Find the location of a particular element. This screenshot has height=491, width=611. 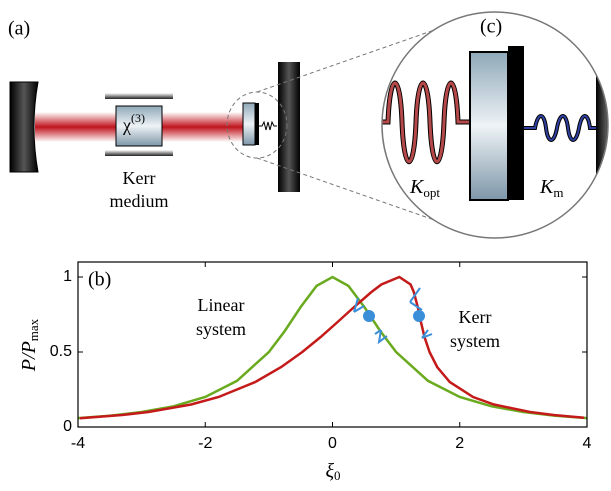

mechanical-spring is located at coordinates (562, 128).